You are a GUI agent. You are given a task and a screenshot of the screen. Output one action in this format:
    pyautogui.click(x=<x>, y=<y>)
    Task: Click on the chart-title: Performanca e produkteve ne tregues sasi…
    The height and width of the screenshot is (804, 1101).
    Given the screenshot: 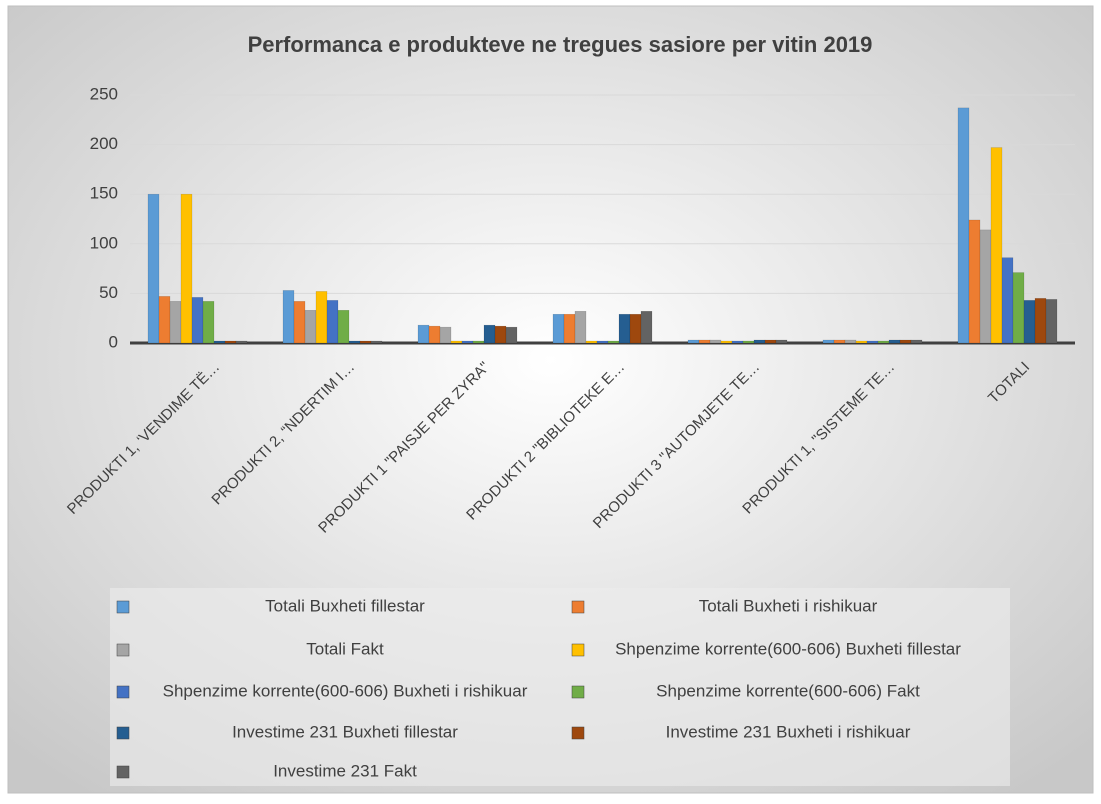 What is the action you would take?
    pyautogui.click(x=560, y=44)
    